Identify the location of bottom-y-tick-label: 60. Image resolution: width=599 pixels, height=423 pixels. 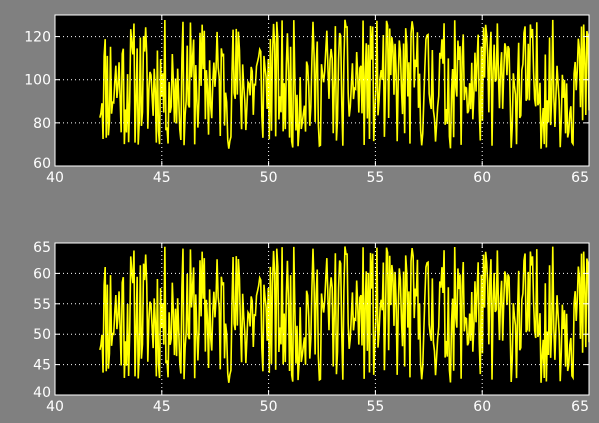
(42, 274).